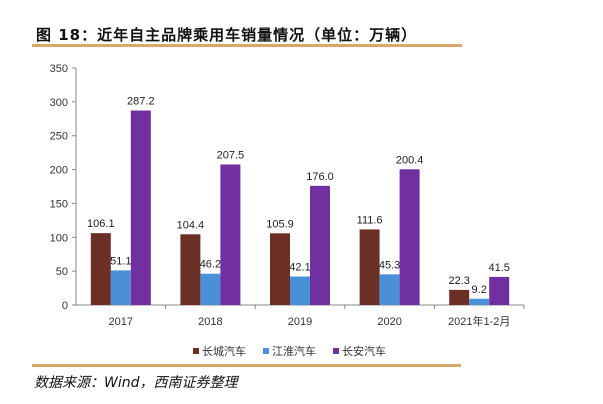 This screenshot has height=404, width=603. Describe the element at coordinates (65, 306) in the screenshot. I see `y-tick-label: 0` at that location.